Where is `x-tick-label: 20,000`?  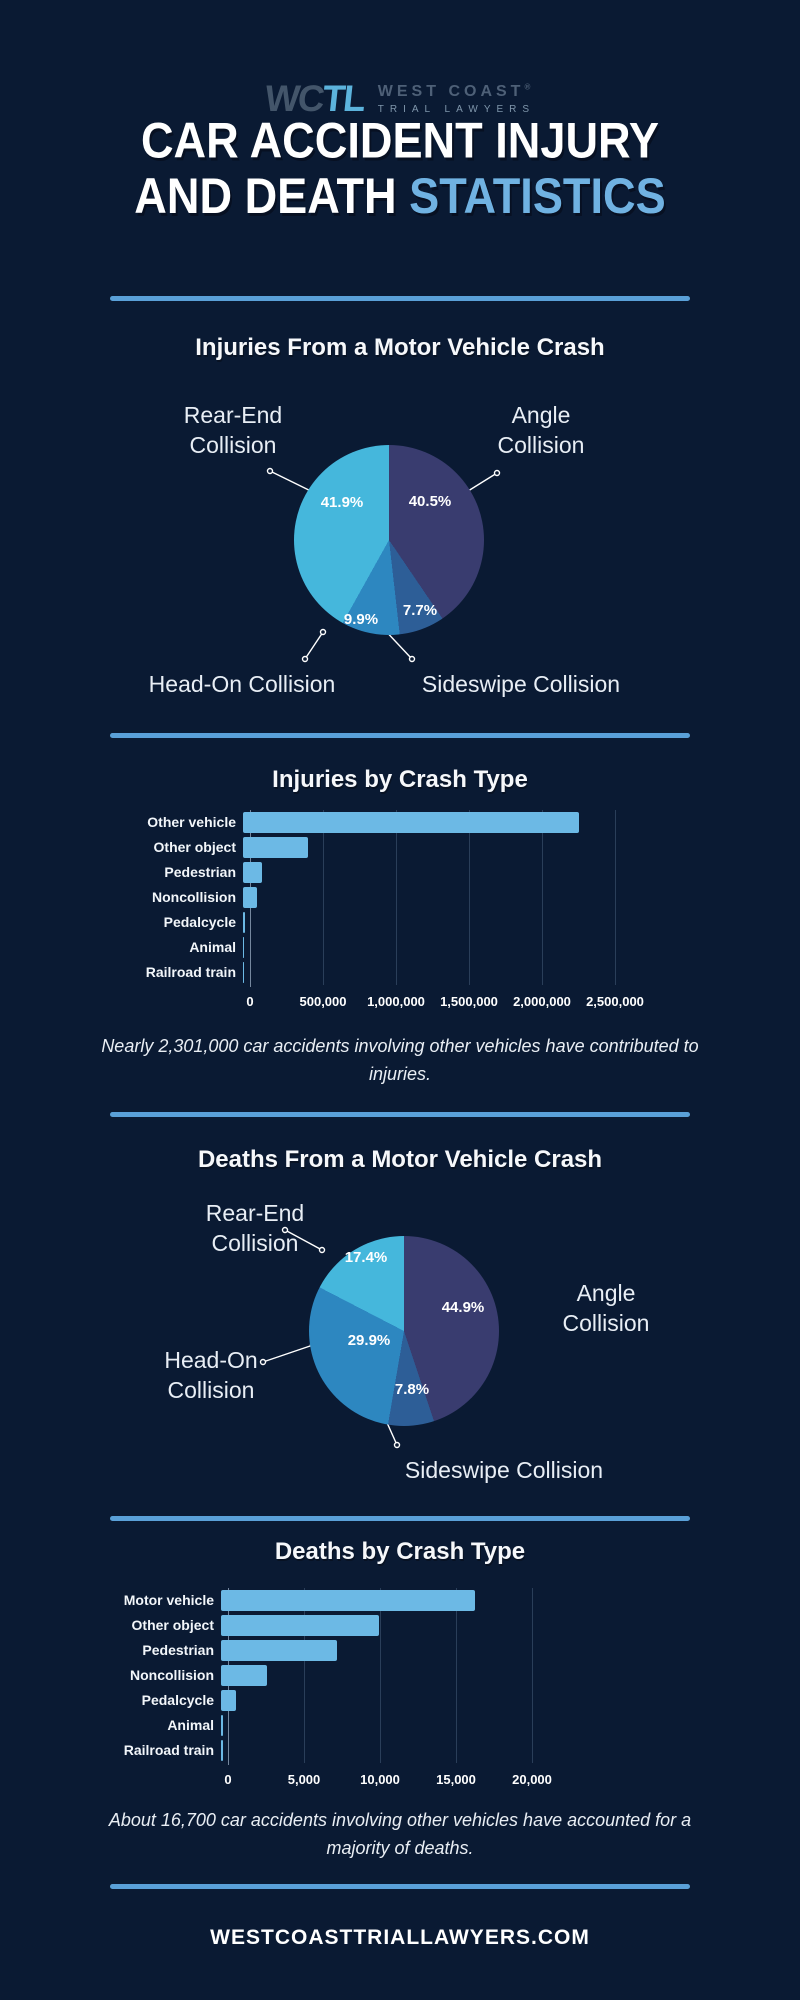 x-tick-label: 20,000 is located at coordinates (532, 1779).